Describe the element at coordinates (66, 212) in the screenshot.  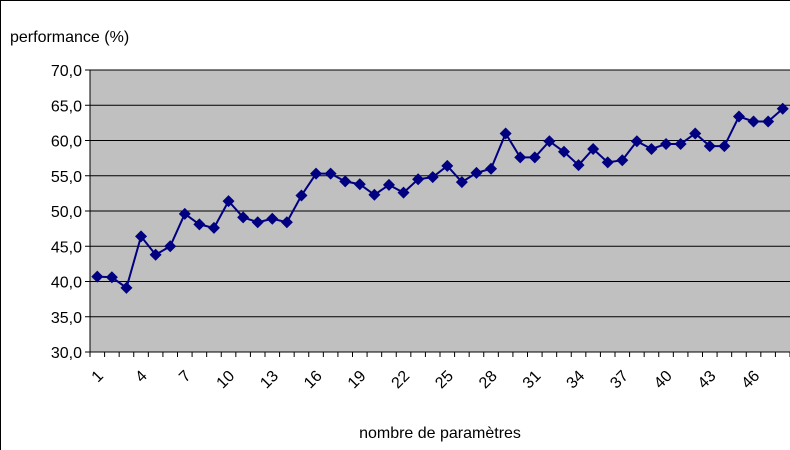
I see `y-tick-label: 50,0` at that location.